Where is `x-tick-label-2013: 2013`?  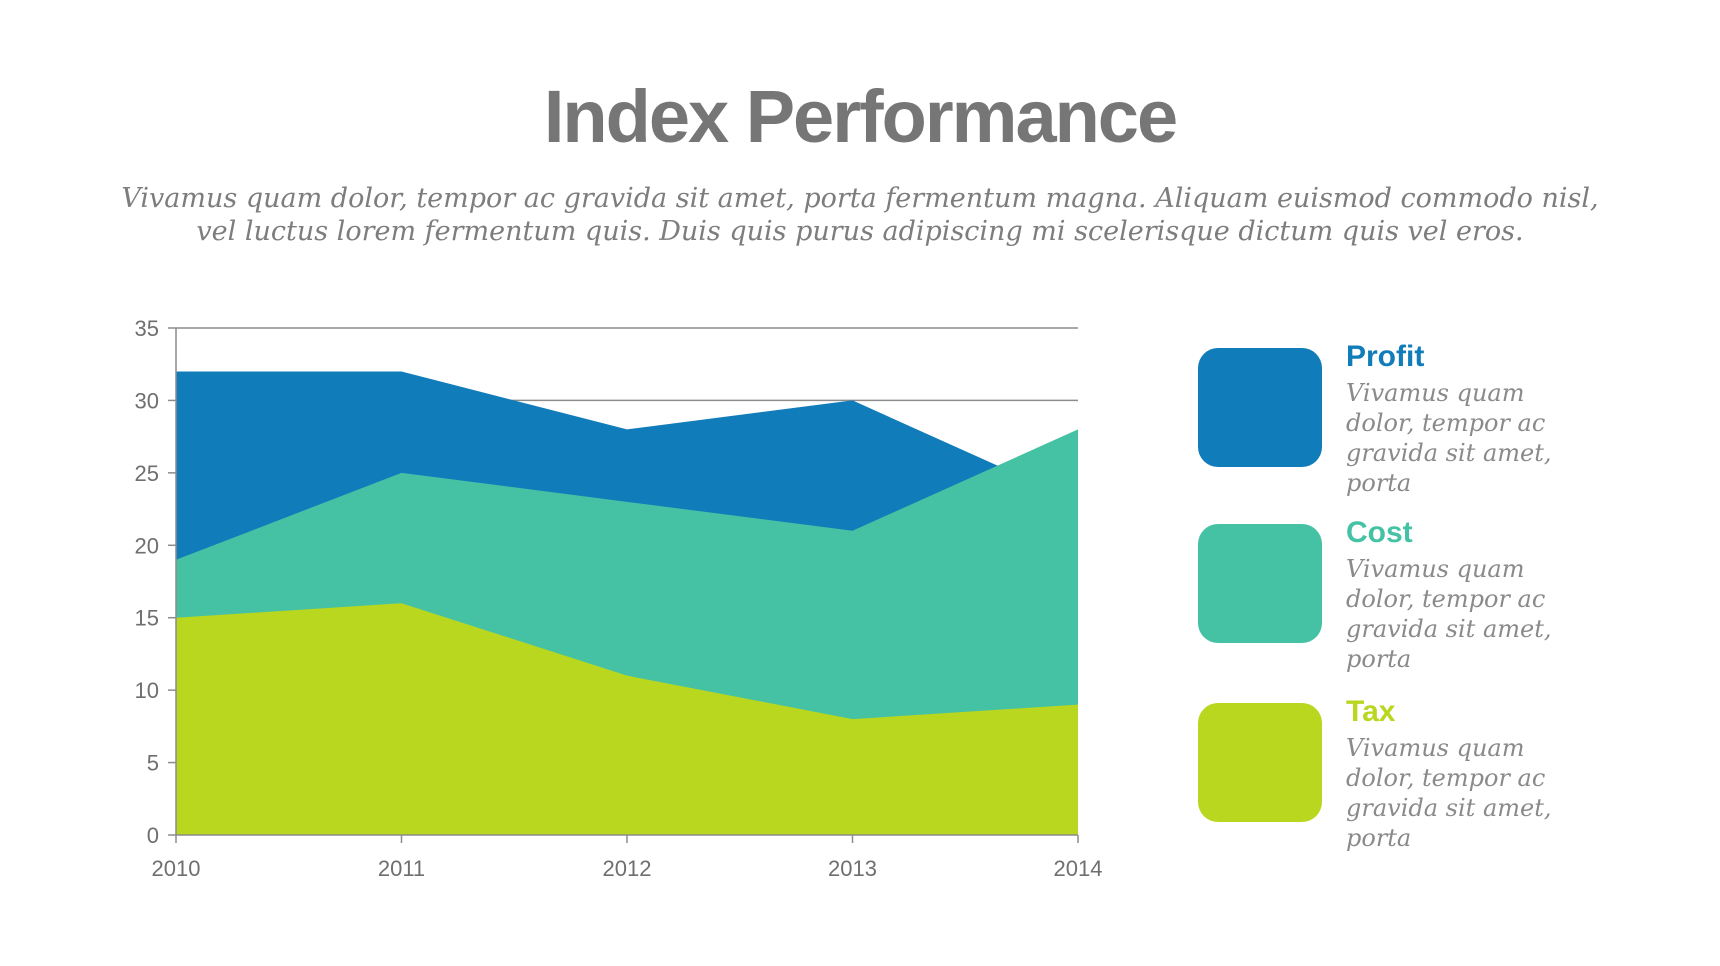
x-tick-label-2013: 2013 is located at coordinates (852, 868).